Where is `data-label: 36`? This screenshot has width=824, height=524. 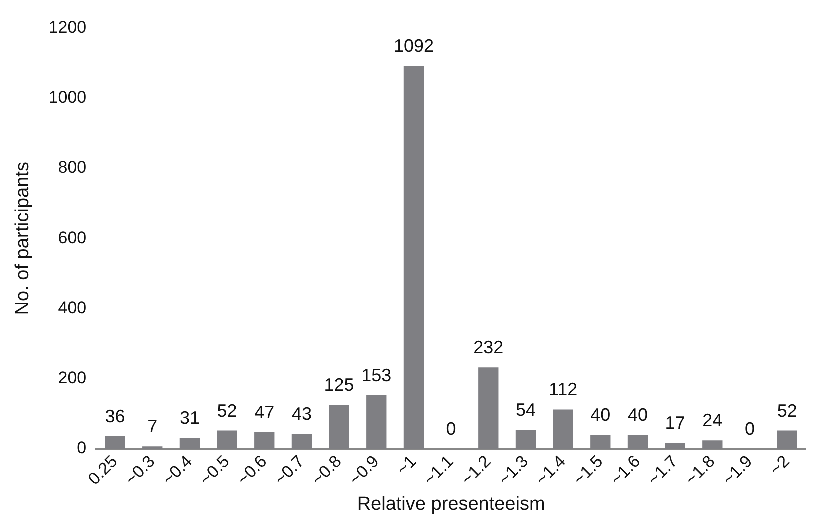 data-label: 36 is located at coordinates (115, 416).